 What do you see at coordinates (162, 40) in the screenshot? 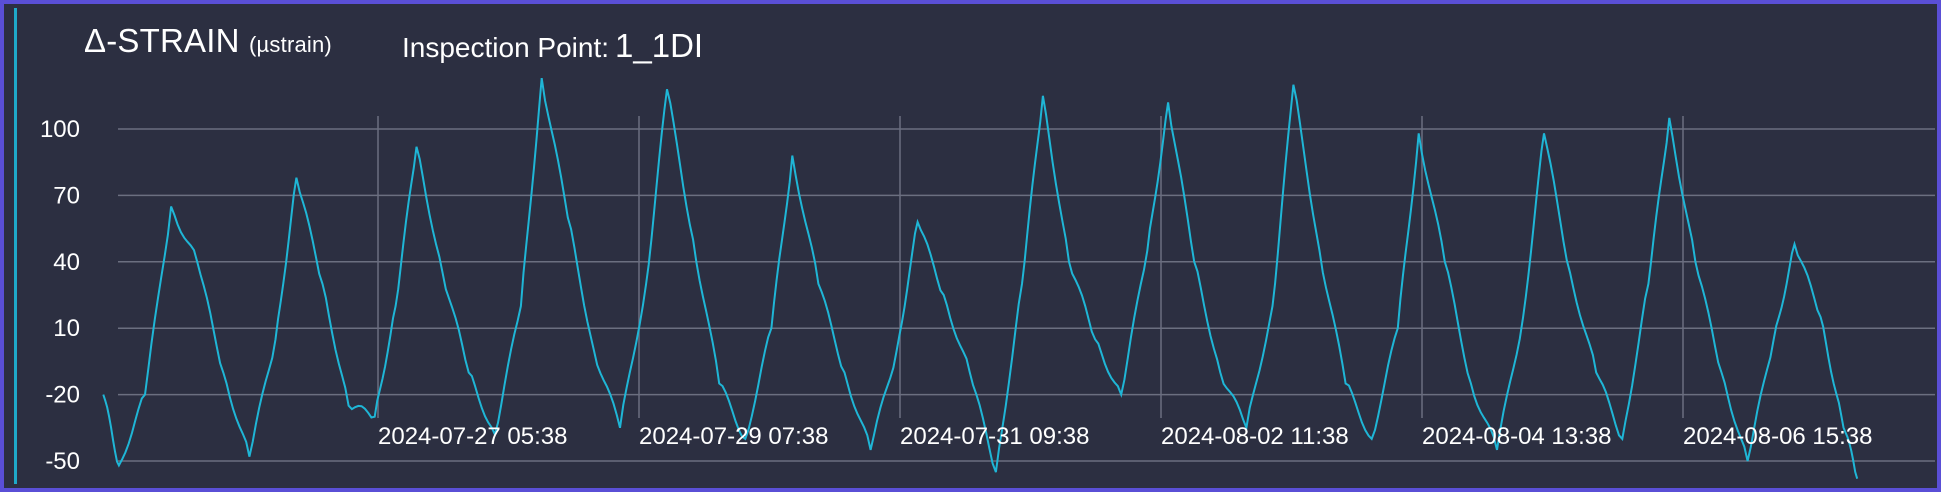
I see `title-text: Δ-STRAIN` at bounding box center [162, 40].